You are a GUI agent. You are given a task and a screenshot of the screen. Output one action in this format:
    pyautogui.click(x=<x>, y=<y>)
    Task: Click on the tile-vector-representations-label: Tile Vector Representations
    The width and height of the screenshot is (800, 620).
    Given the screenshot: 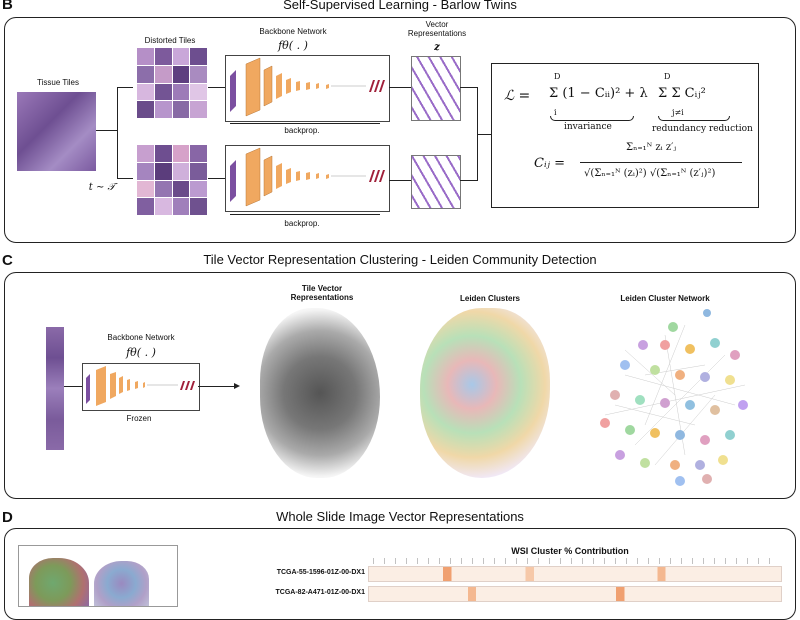 What is the action you would take?
    pyautogui.click(x=322, y=293)
    